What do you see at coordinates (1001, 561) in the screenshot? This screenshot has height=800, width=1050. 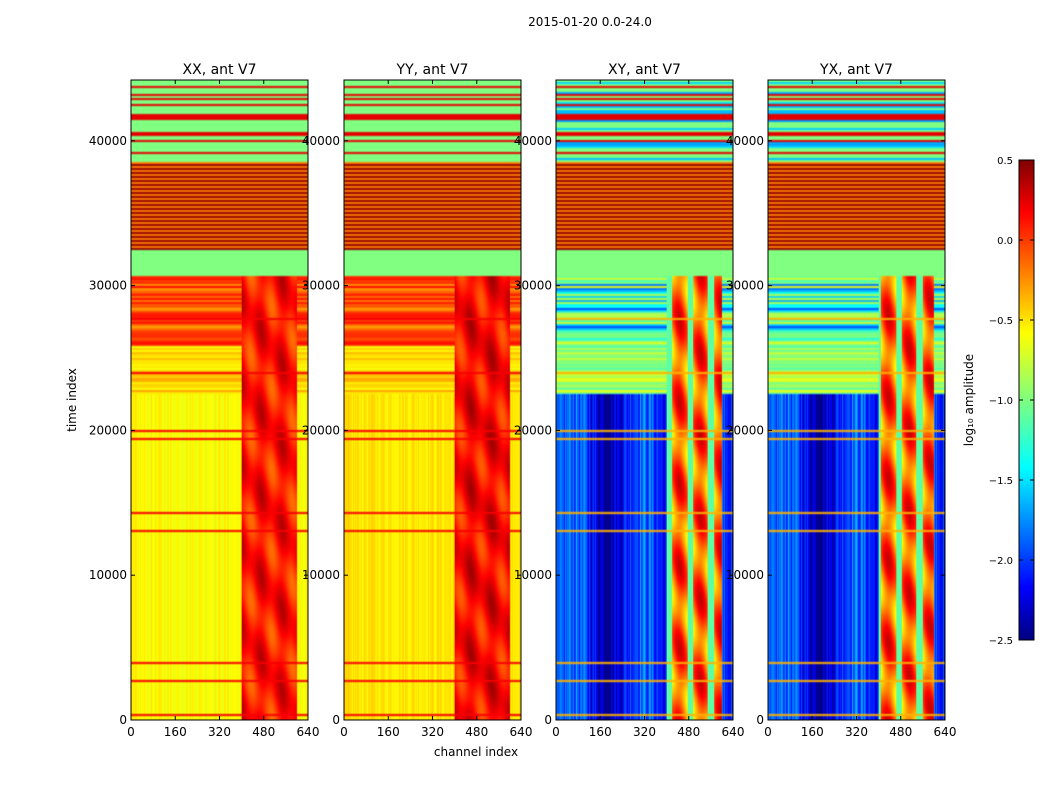 I see `colorbar-tick-label: −2.0` at bounding box center [1001, 561].